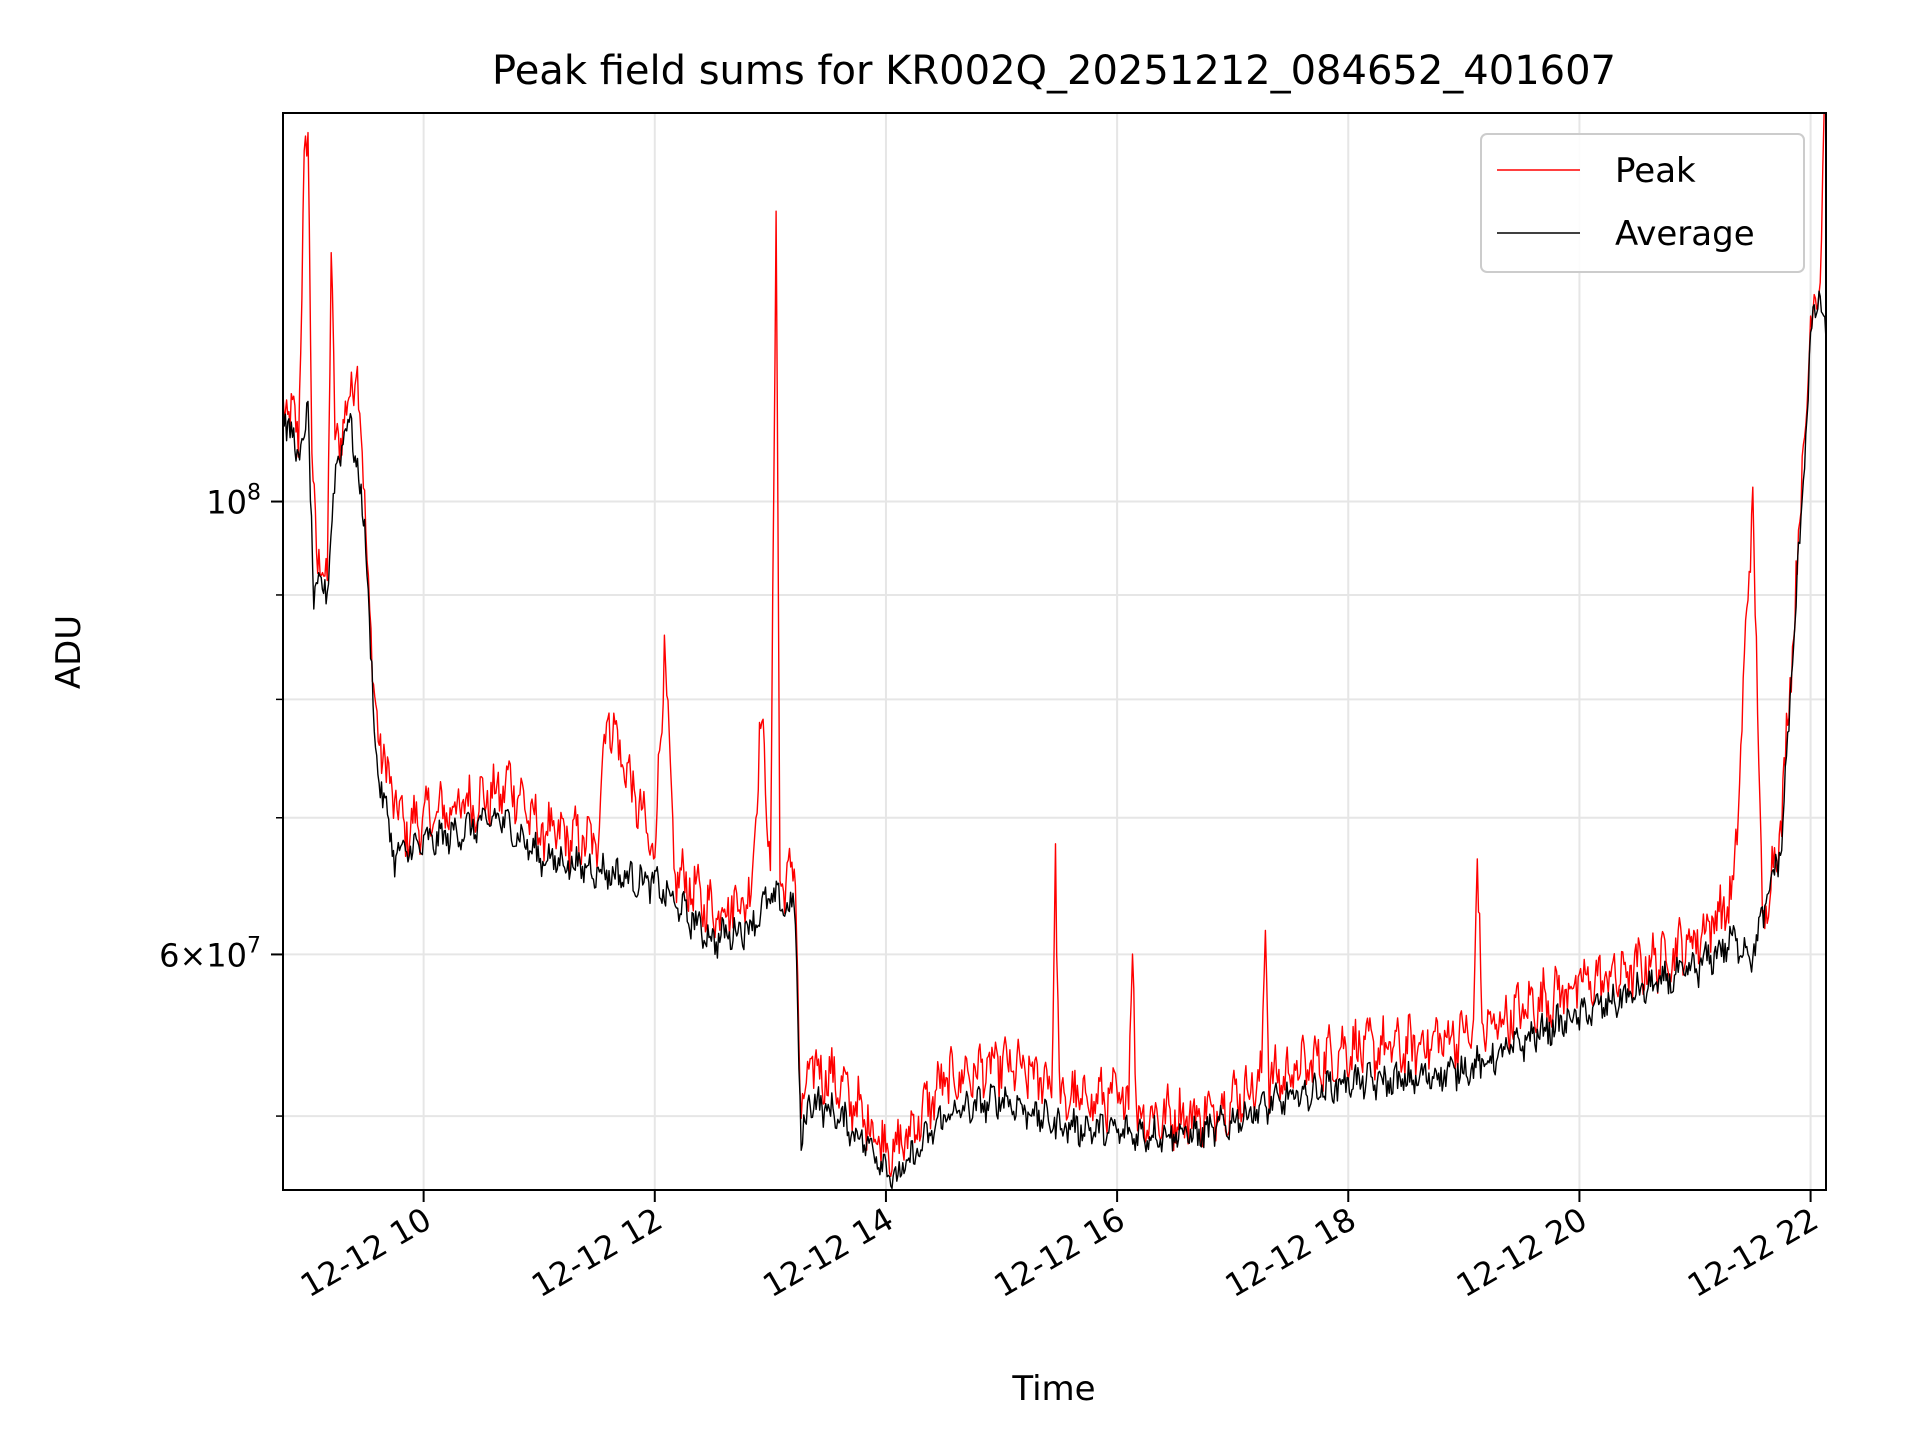  I want to click on y-tick-label: 108, so click(233, 501).